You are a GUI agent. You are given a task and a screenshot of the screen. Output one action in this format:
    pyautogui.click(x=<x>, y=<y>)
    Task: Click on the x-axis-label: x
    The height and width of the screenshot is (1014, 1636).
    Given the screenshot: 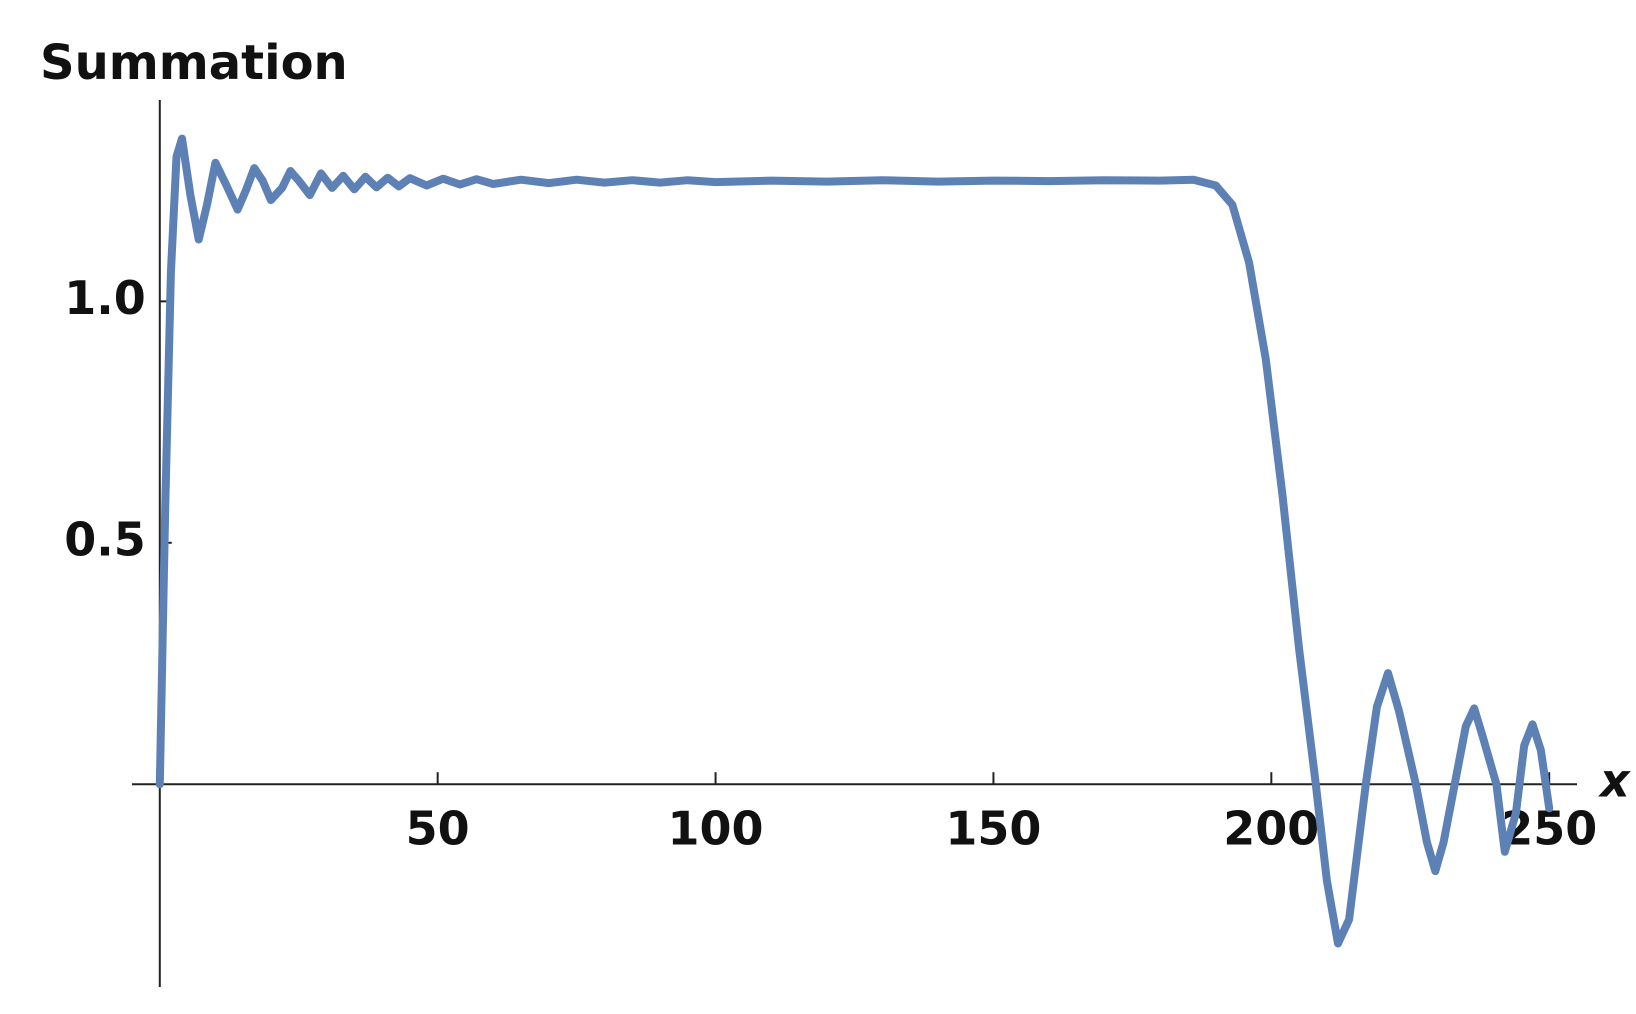 What is the action you would take?
    pyautogui.click(x=1614, y=781)
    